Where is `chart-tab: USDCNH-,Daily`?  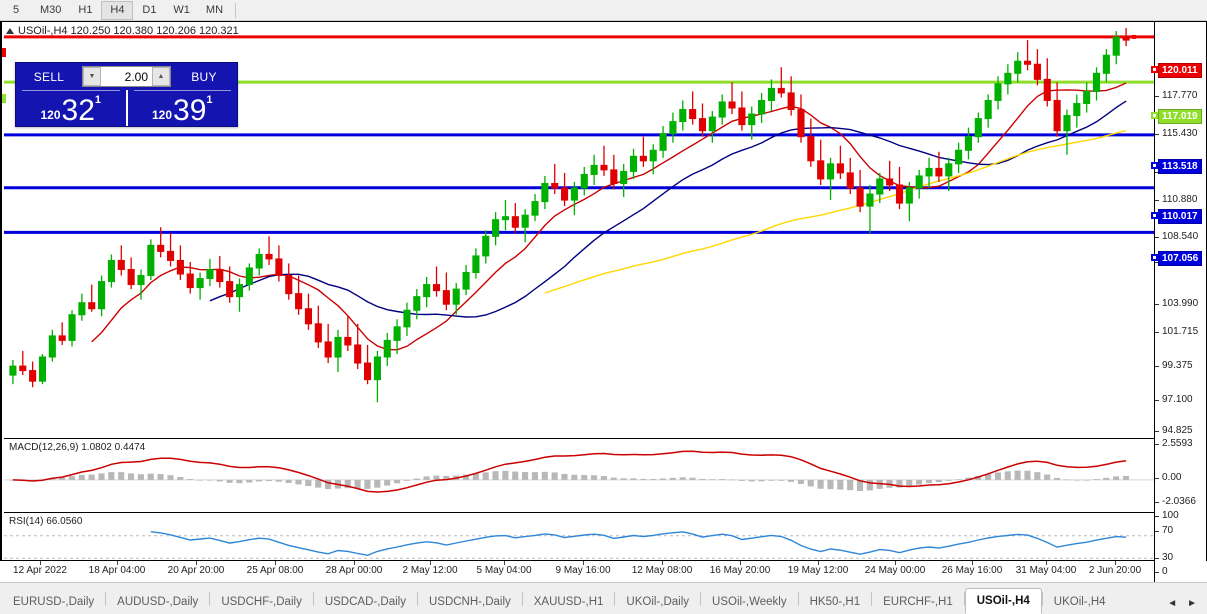 chart-tab: USDCNH-,Daily is located at coordinates (469, 602).